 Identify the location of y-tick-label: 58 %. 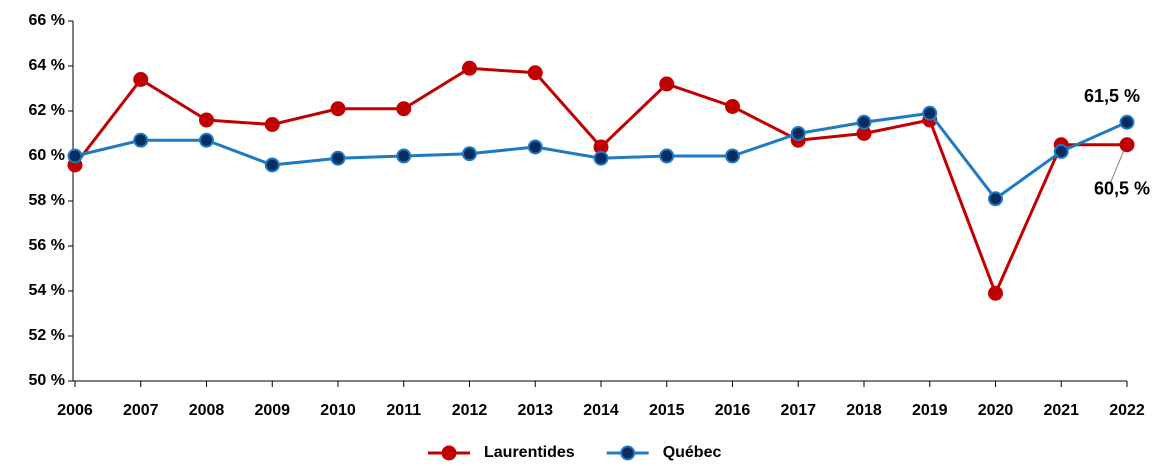
(47, 200).